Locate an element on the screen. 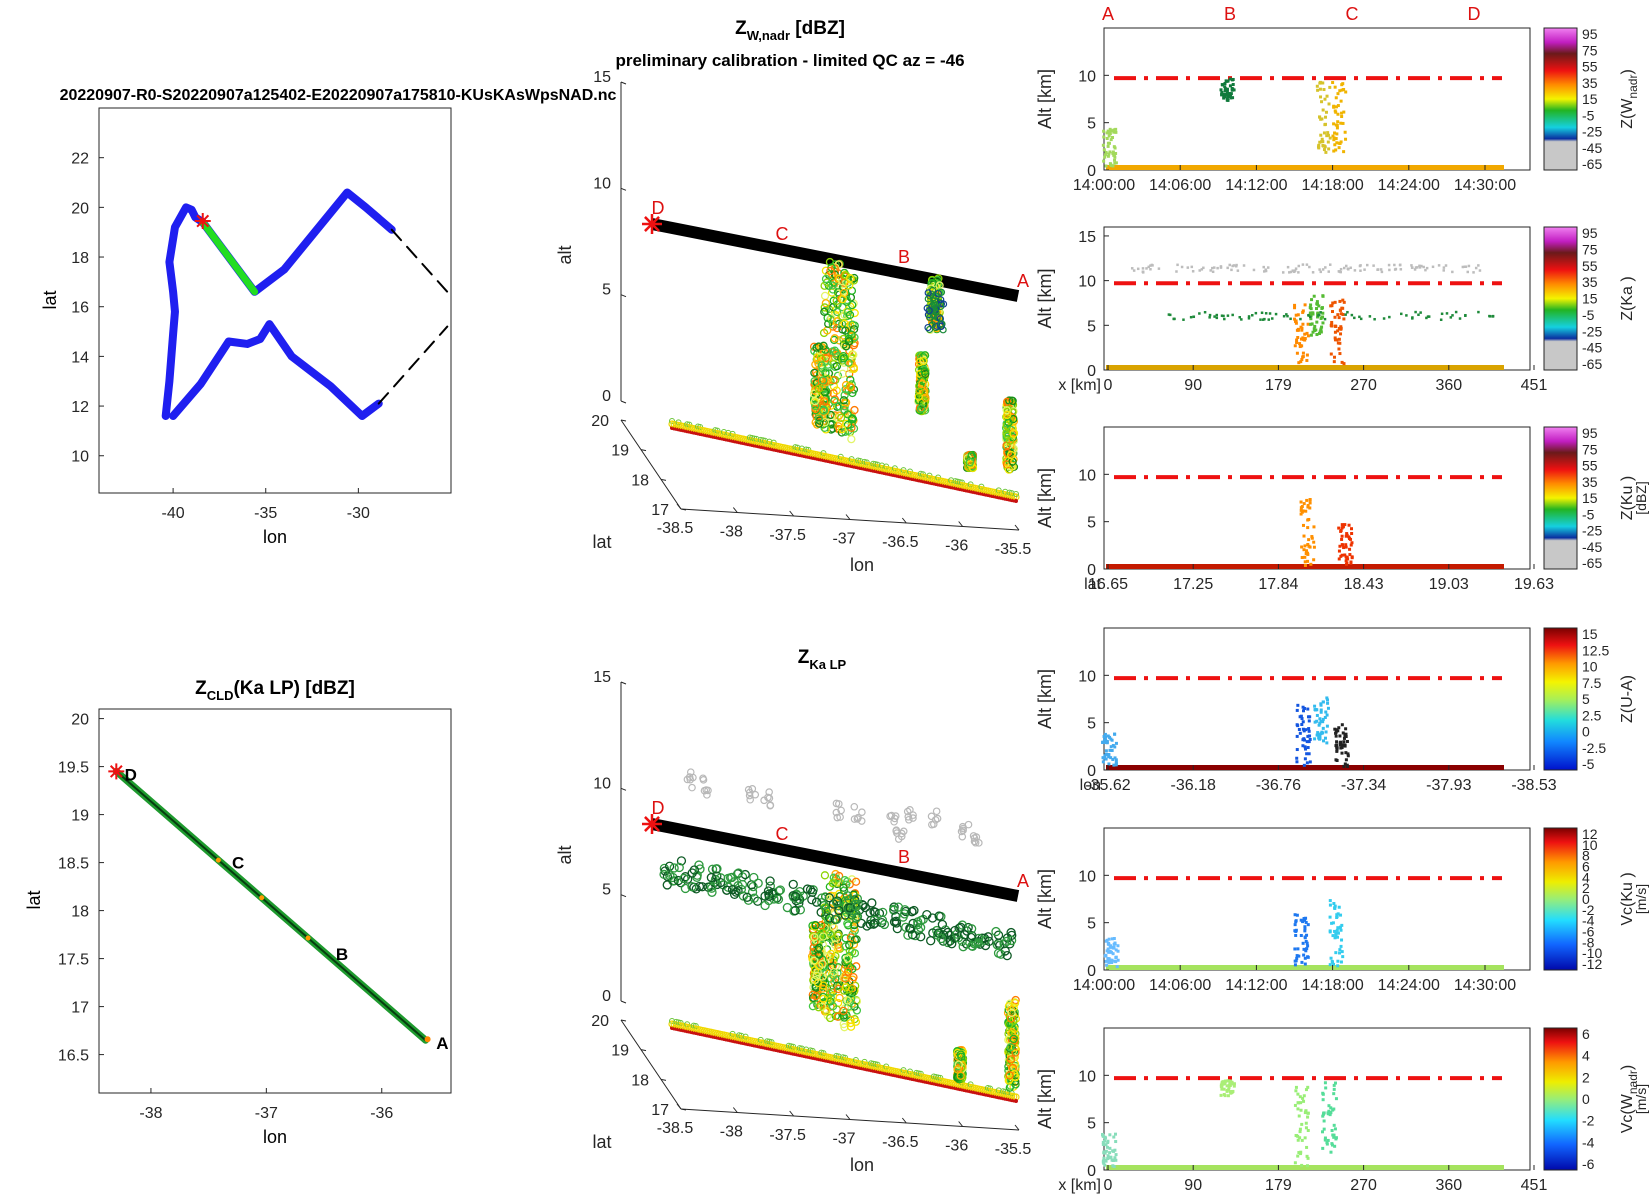  alt-tick-label: 10 is located at coordinates (602, 783).